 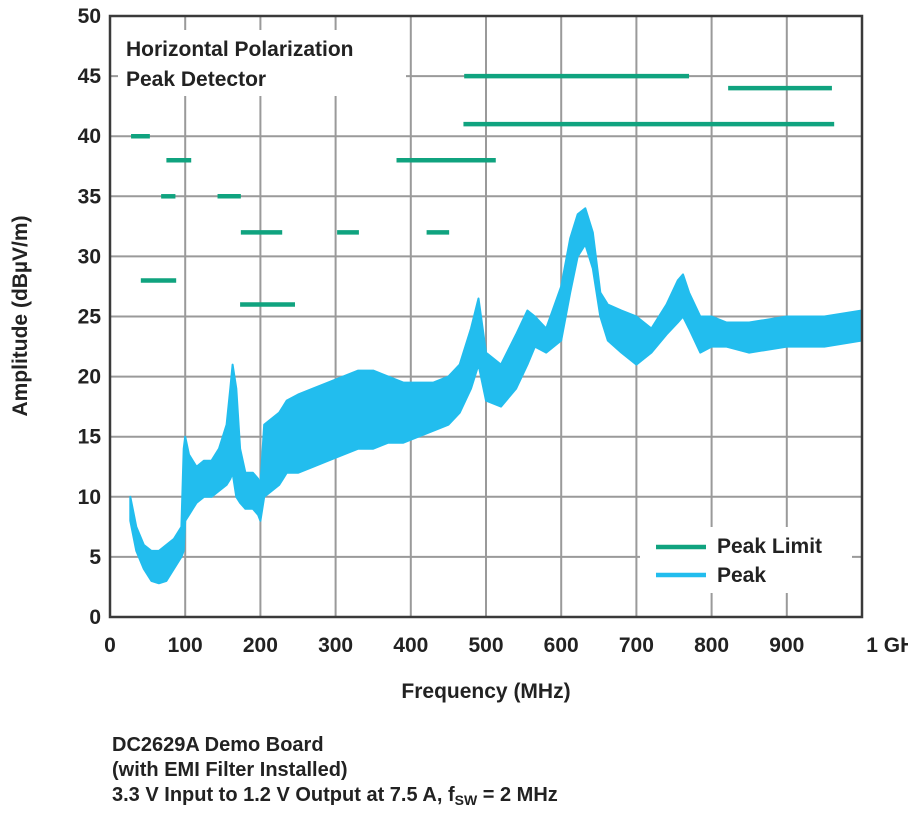 What do you see at coordinates (485, 645) in the screenshot?
I see `x-tick-label: 500` at bounding box center [485, 645].